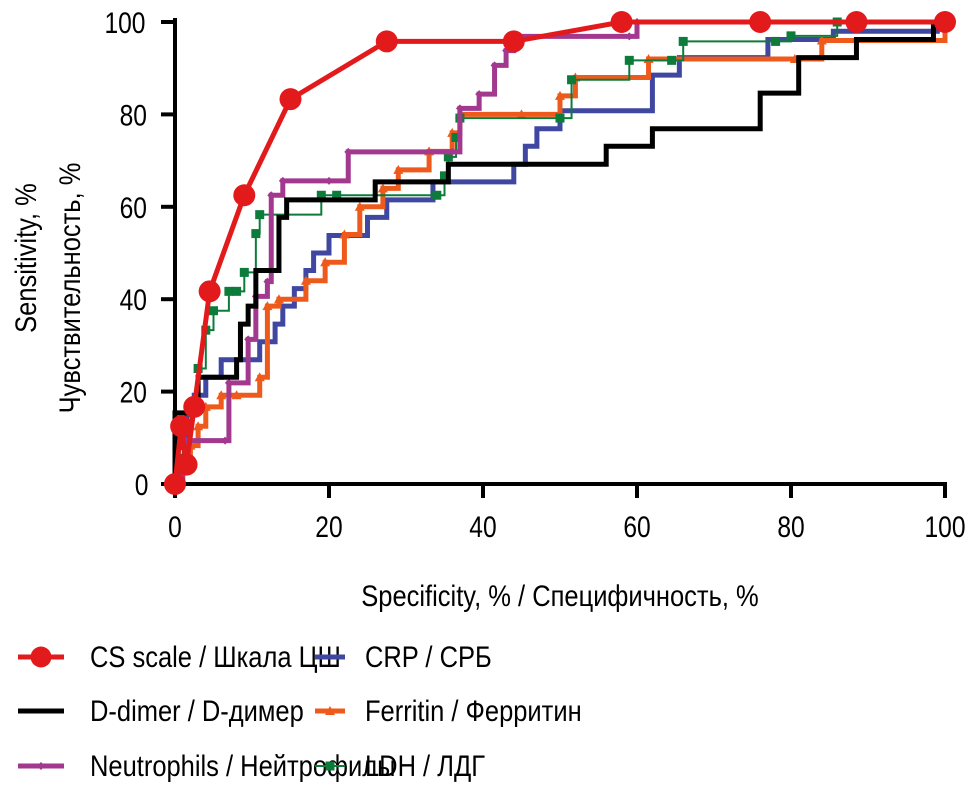 This screenshot has height=805, width=978. What do you see at coordinates (425, 765) in the screenshot?
I see `legend-label: LDH / ЛДГ` at bounding box center [425, 765].